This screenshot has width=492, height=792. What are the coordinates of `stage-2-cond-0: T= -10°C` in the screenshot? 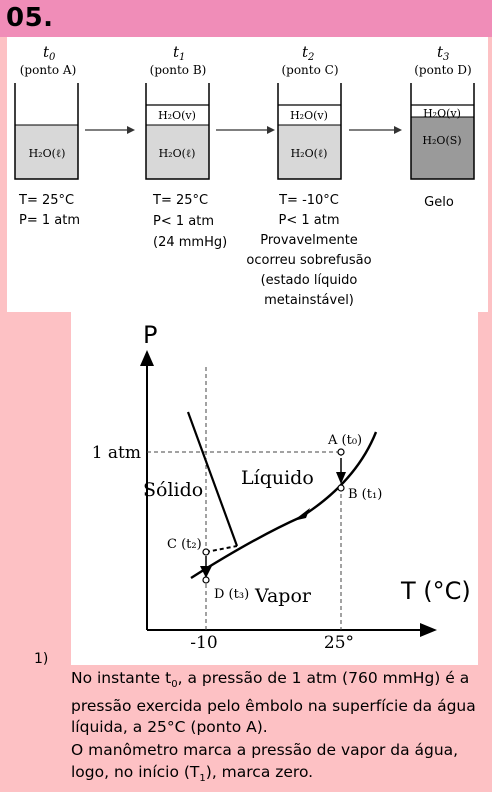 It's located at (308, 200).